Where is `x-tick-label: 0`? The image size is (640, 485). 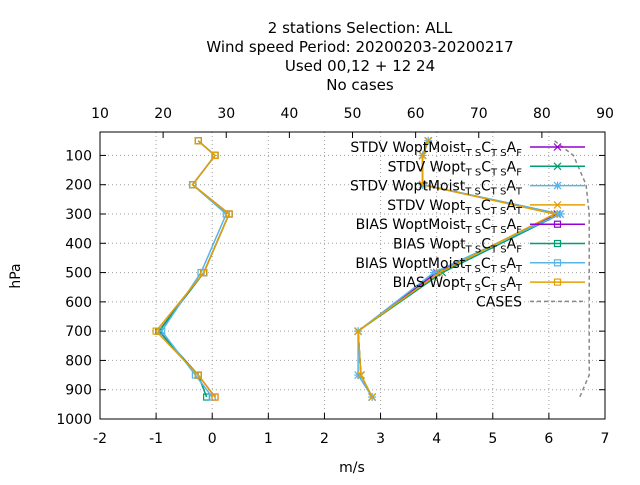 x-tick-label: 0 is located at coordinates (212, 439).